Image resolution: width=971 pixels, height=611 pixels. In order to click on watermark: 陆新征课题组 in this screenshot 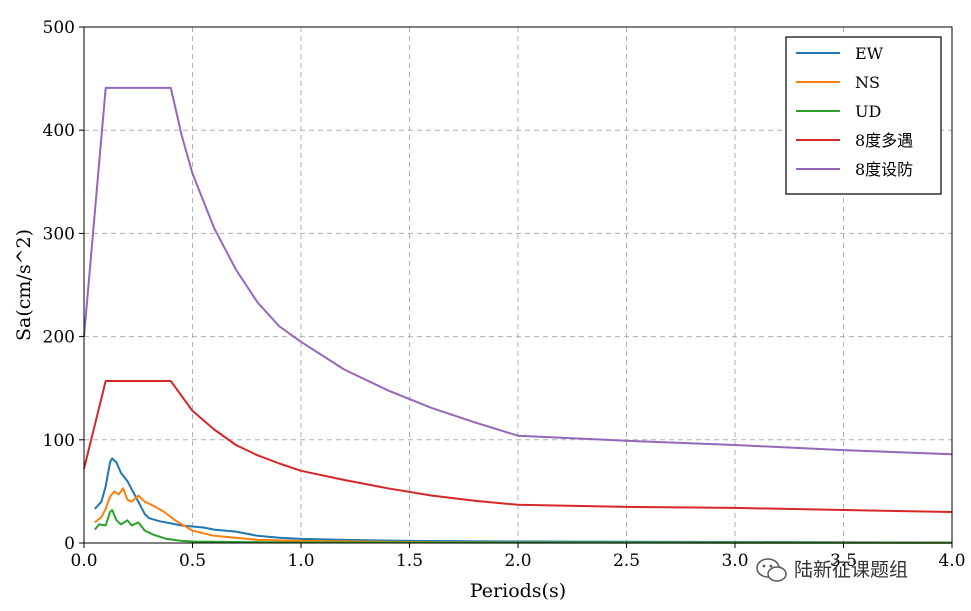, I will do `click(832, 570)`.